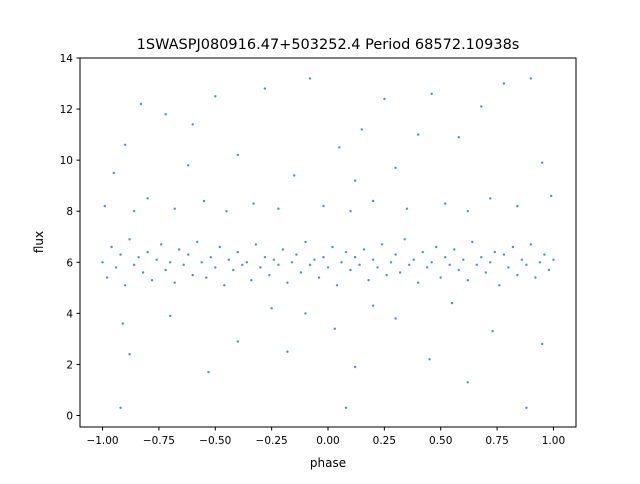 The image size is (640, 484). What do you see at coordinates (328, 463) in the screenshot?
I see `x-axis-label: phase` at bounding box center [328, 463].